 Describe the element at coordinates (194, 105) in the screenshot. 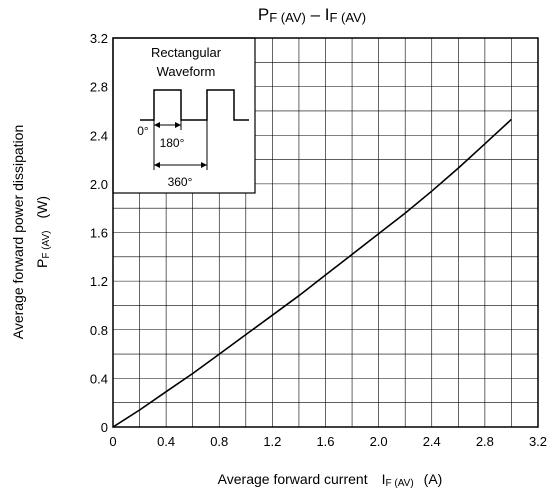

I see `rectangular-waveform` at that location.